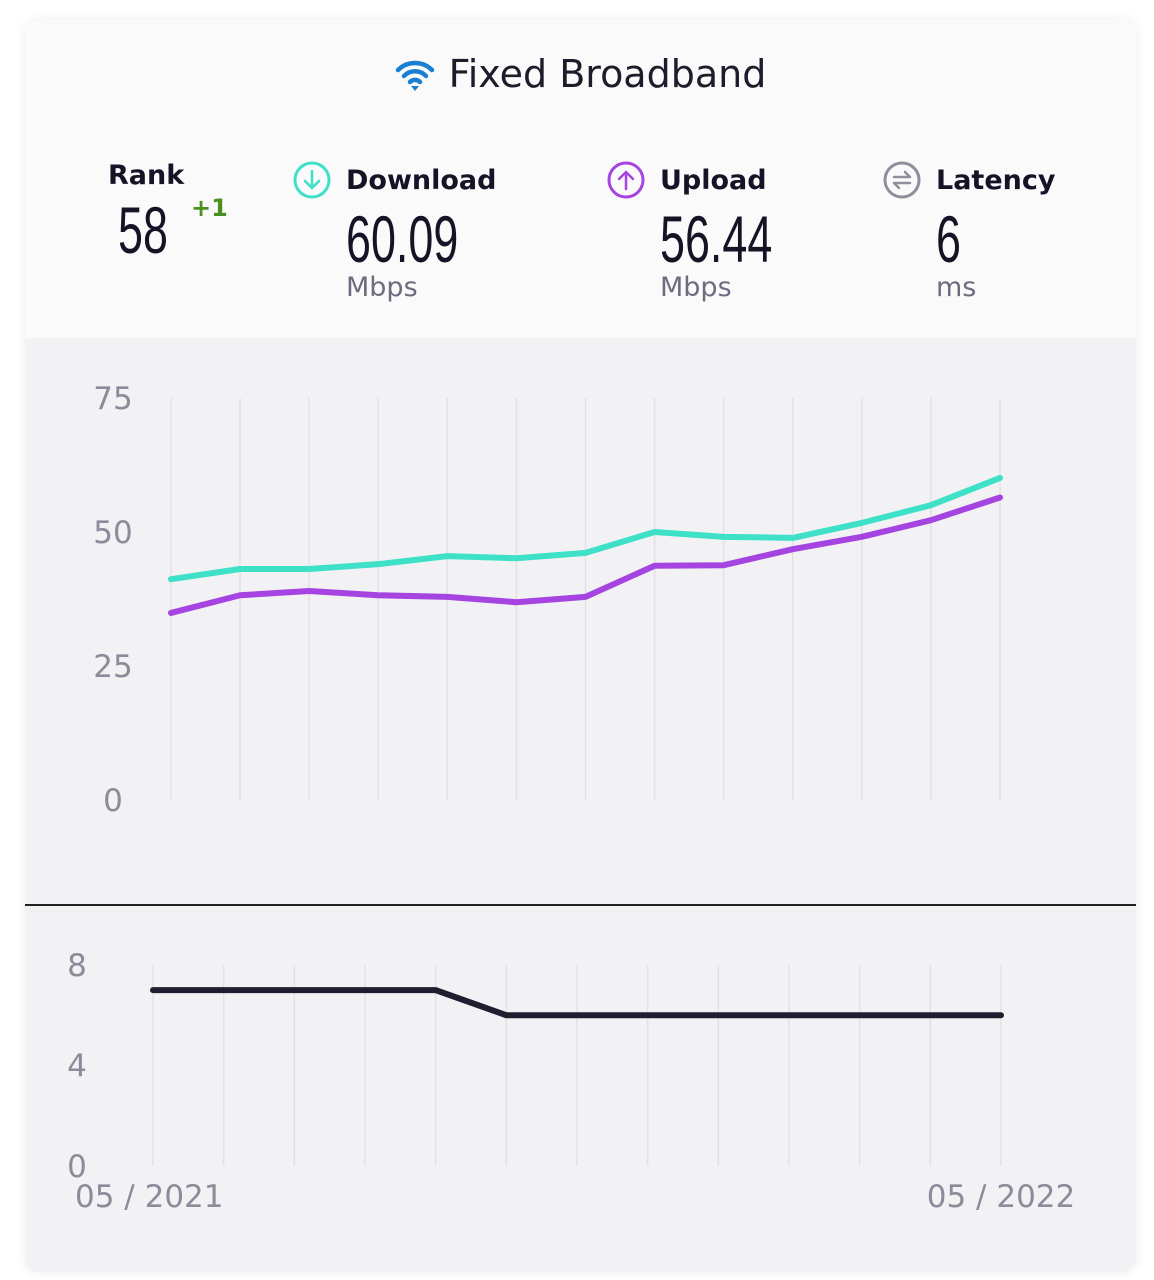 Image resolution: width=1154 pixels, height=1280 pixels. I want to click on upload-label: Upload, so click(713, 180).